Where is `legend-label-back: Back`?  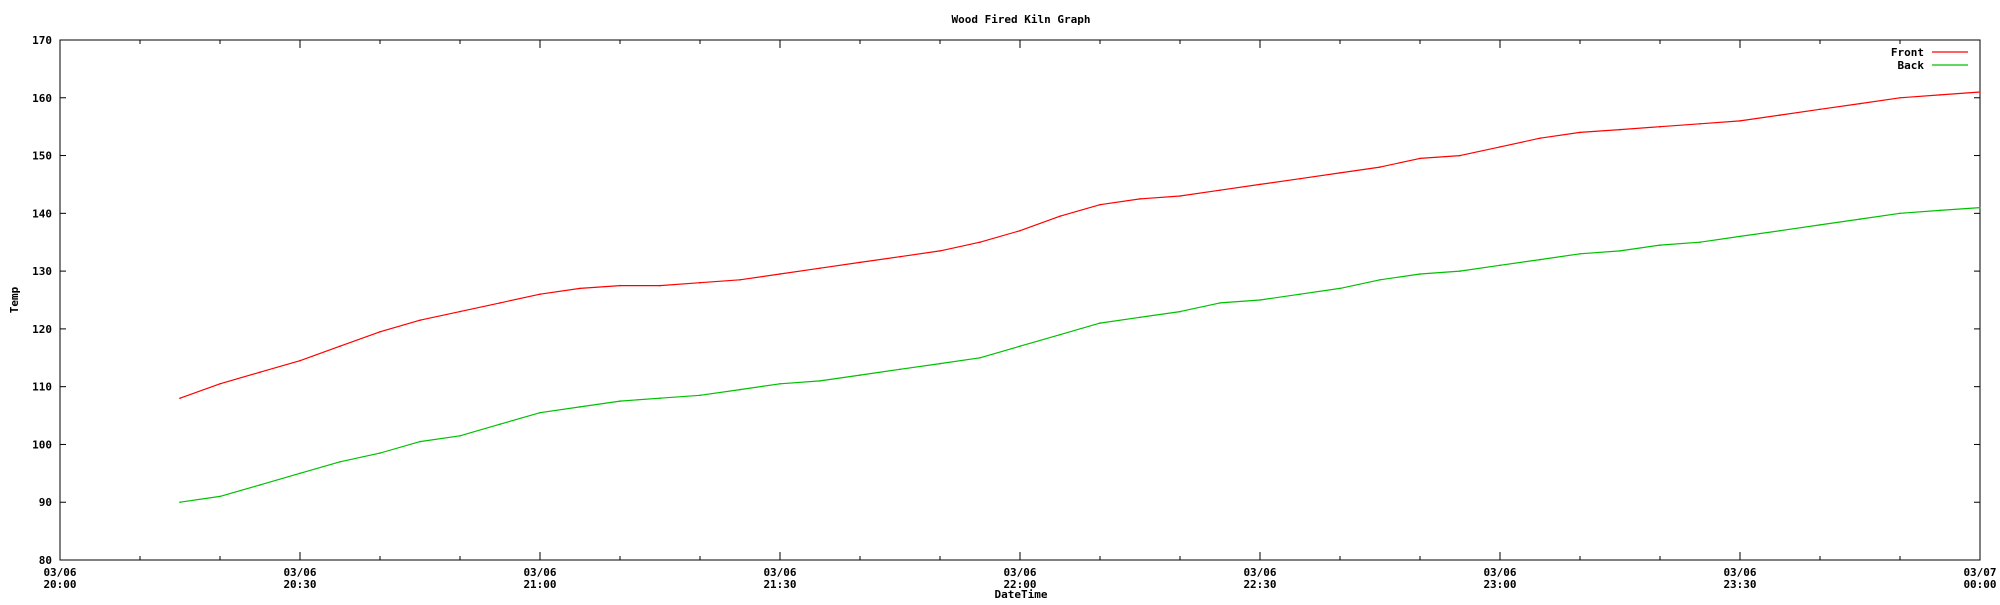 legend-label-back: Back is located at coordinates (1911, 65).